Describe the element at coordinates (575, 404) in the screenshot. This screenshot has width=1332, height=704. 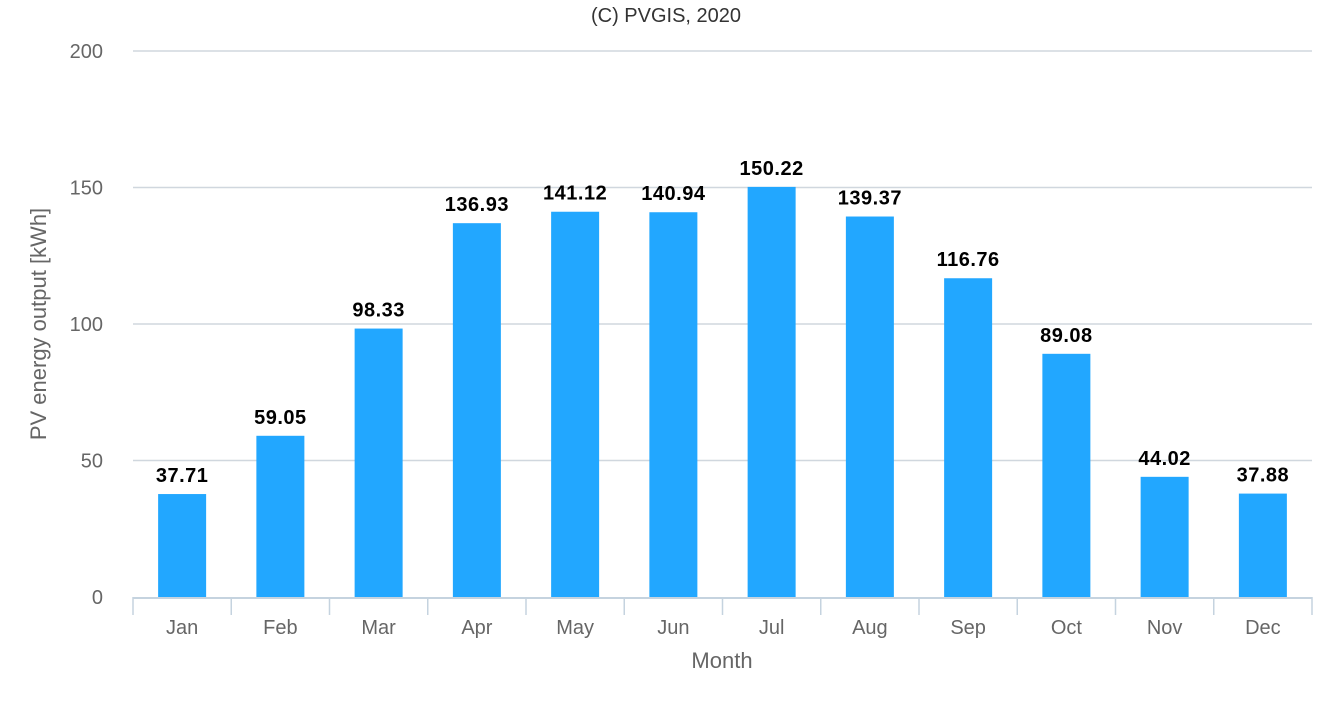
I see `bar-may` at that location.